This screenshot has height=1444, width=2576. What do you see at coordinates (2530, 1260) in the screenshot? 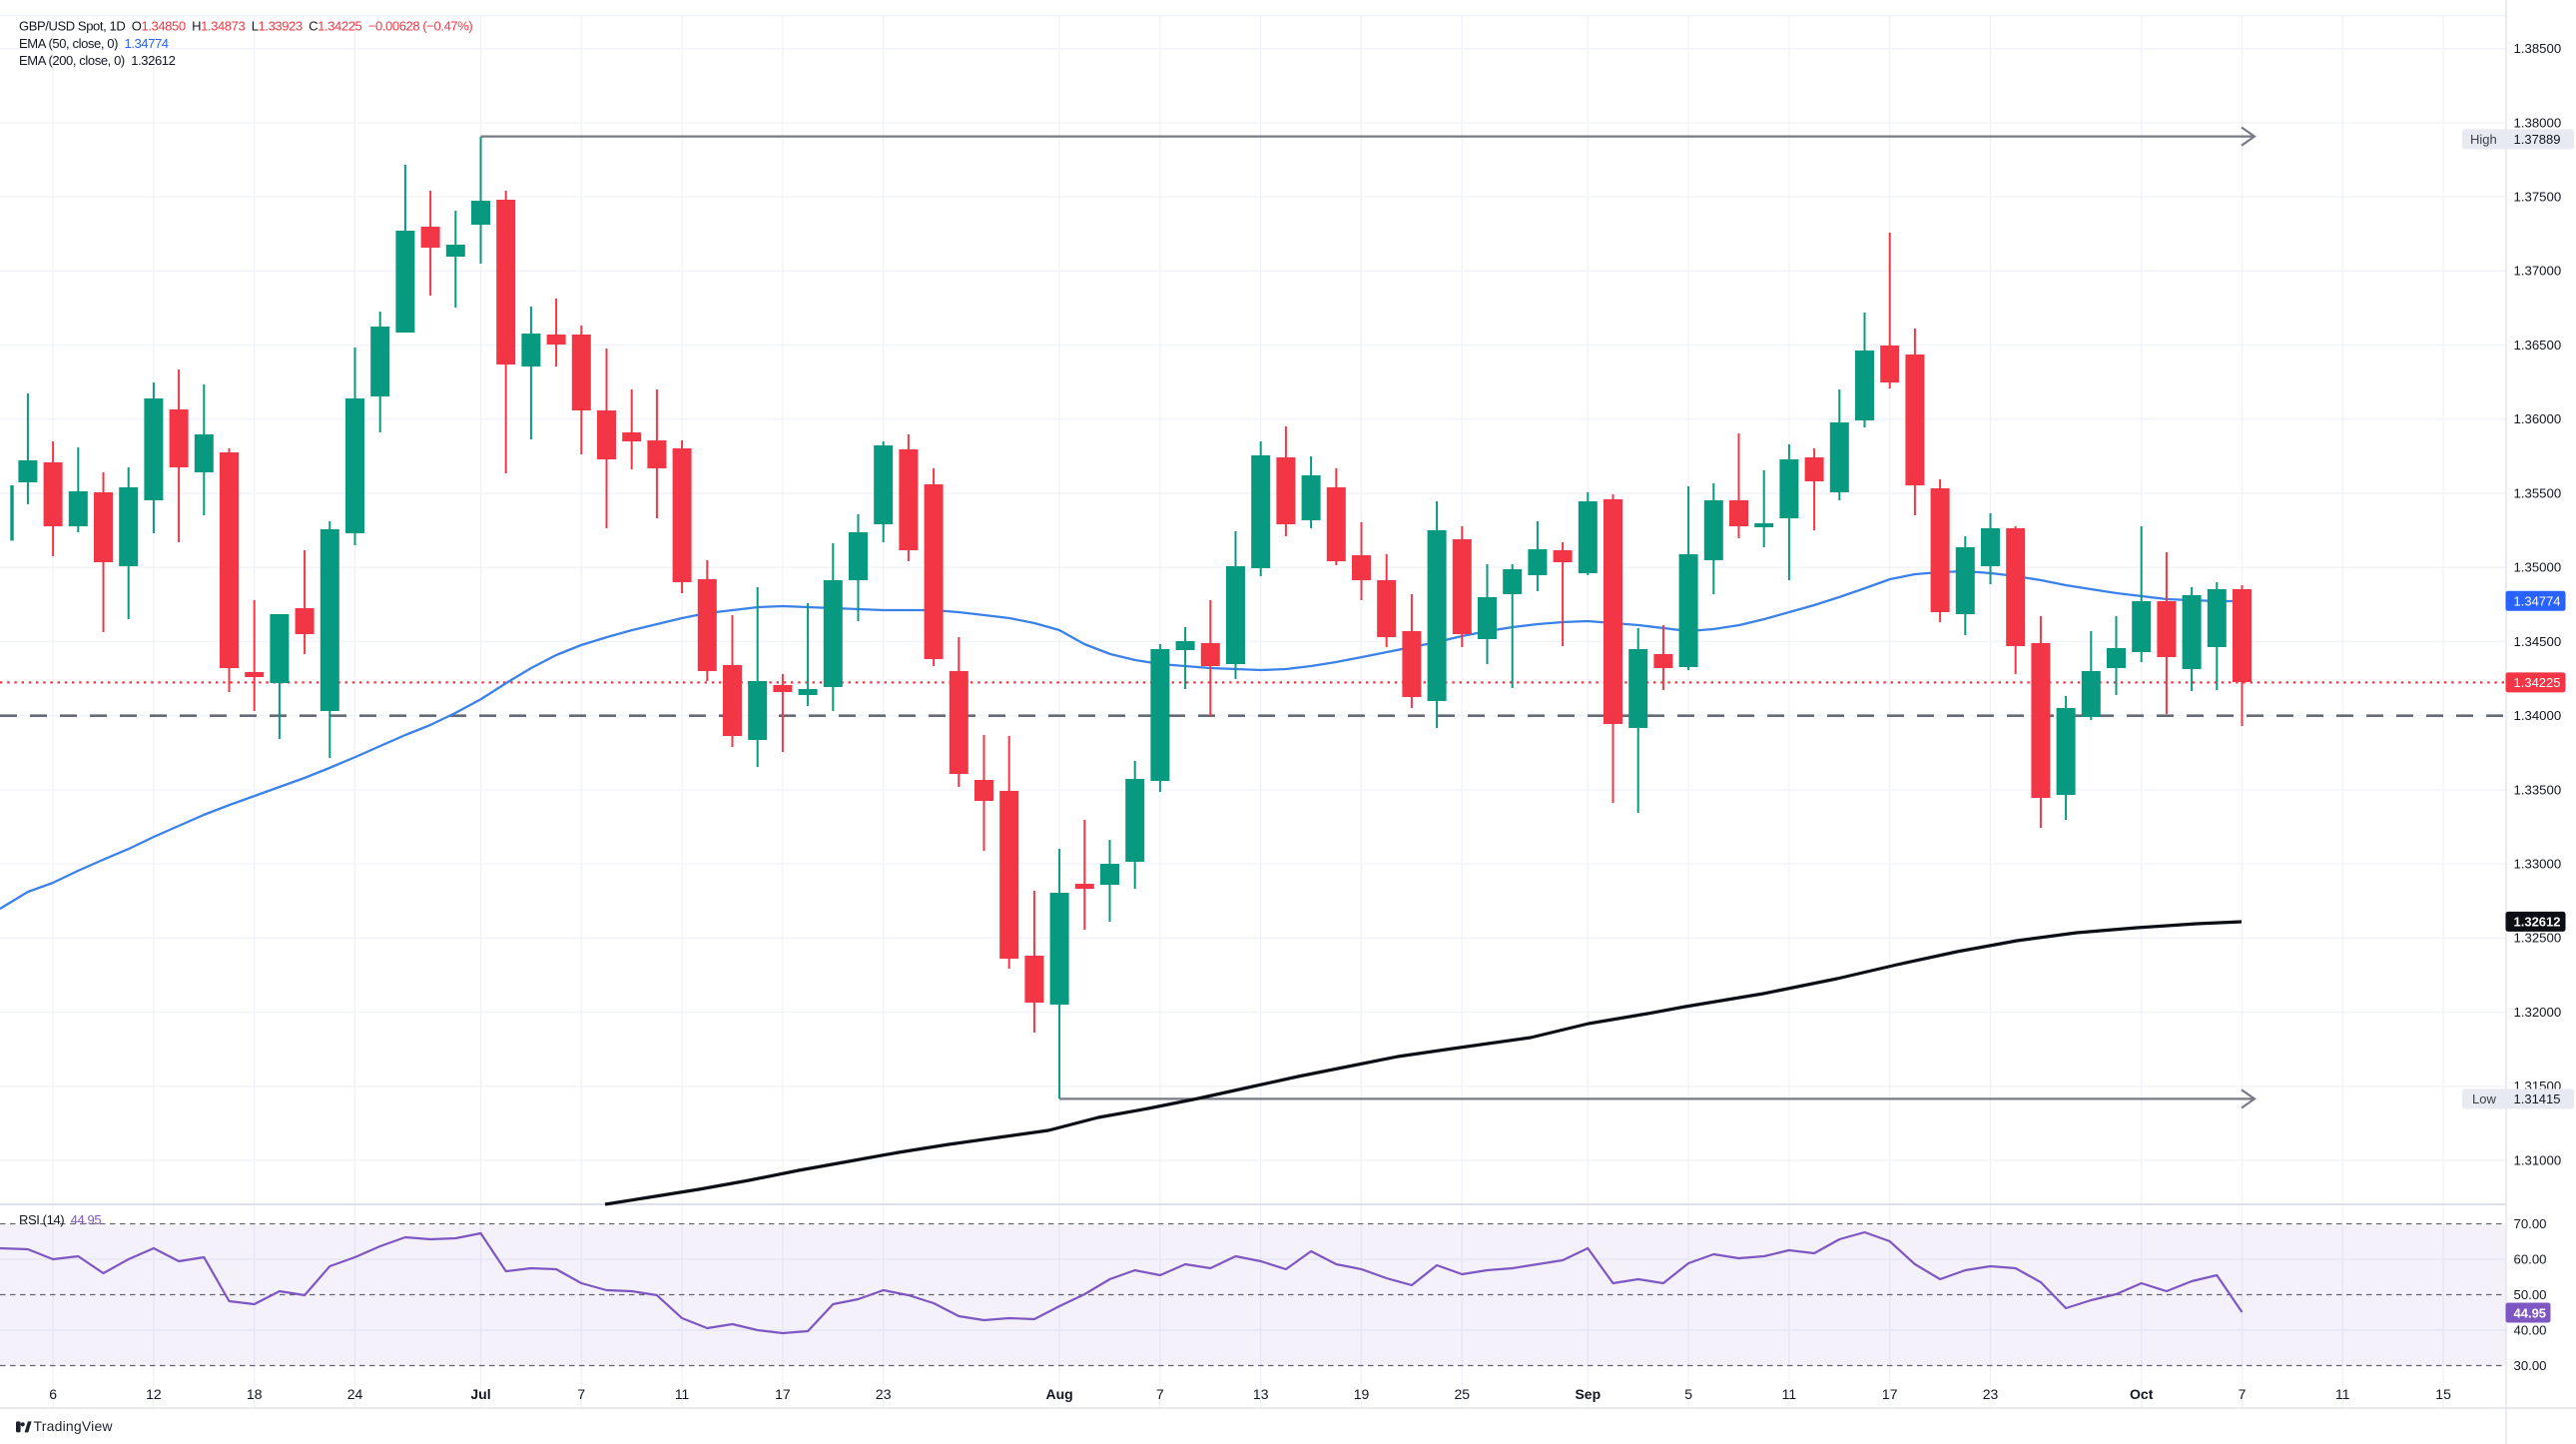
I see `svg-text: 60.00` at bounding box center [2530, 1260].